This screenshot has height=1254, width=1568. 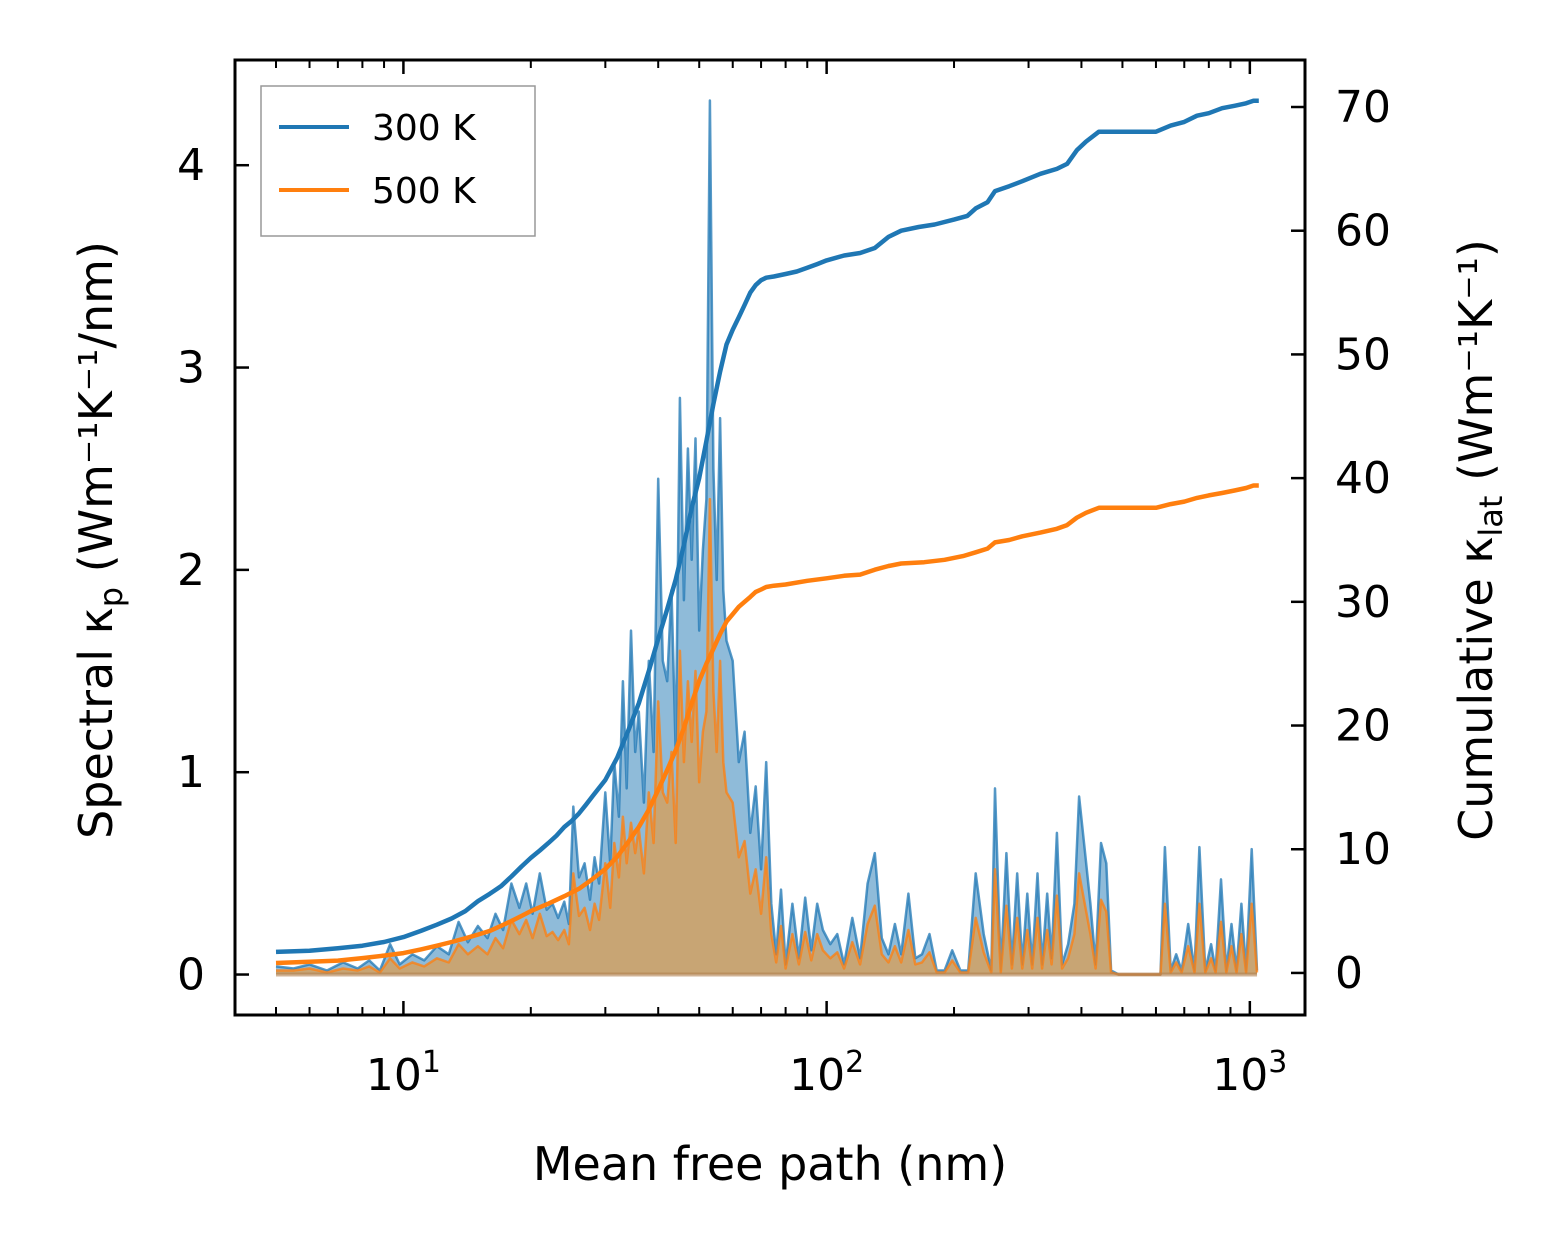 I want to click on y-axis-label-right: Cumulative κlat (Wm⁻¹K⁻¹), so click(x=1479, y=540).